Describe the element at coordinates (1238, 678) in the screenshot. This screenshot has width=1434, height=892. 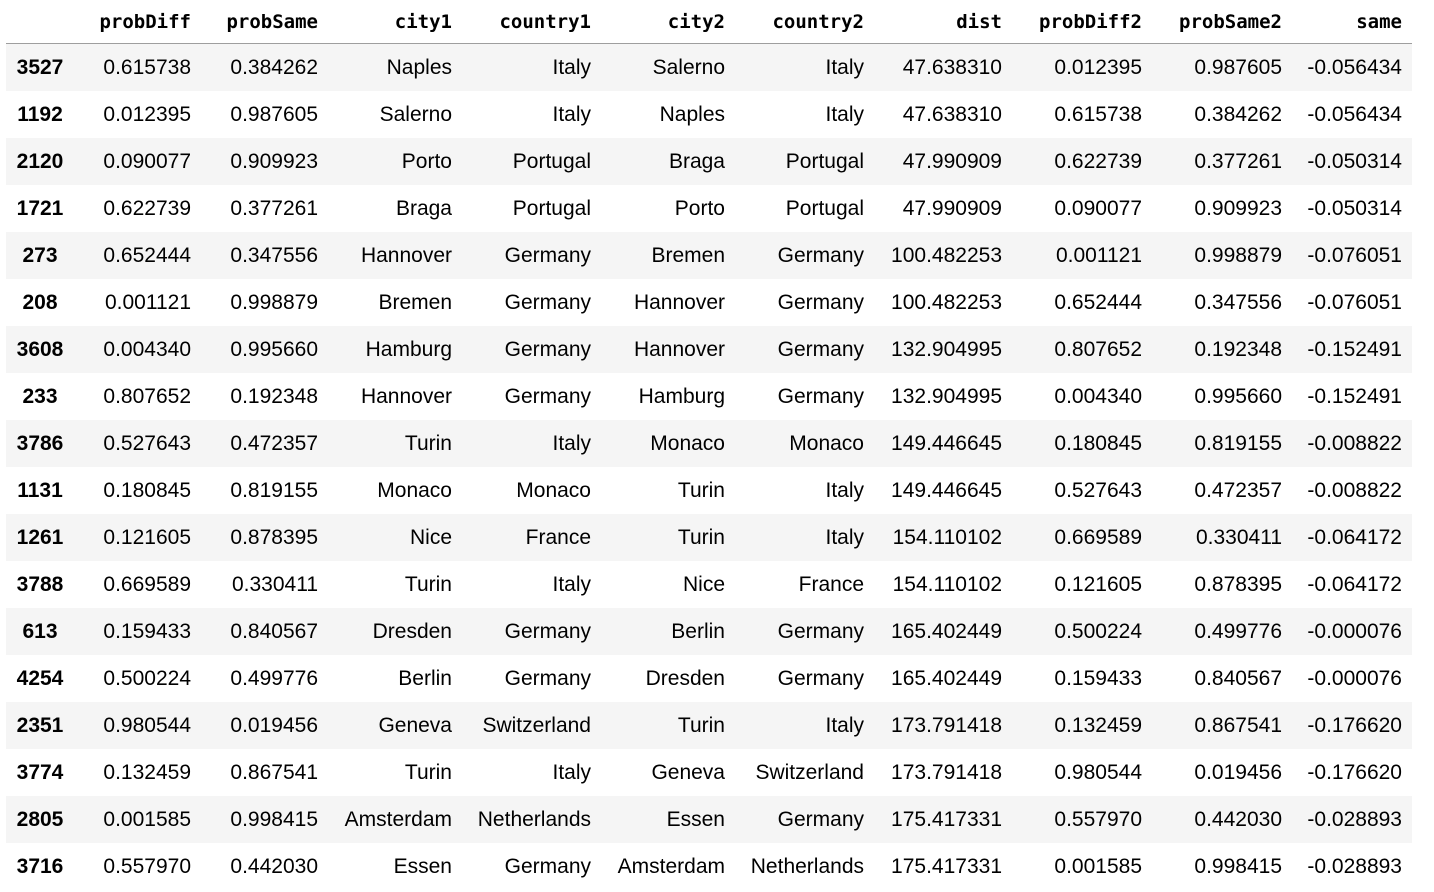
I see `cell-probsame2: 0.840567` at that location.